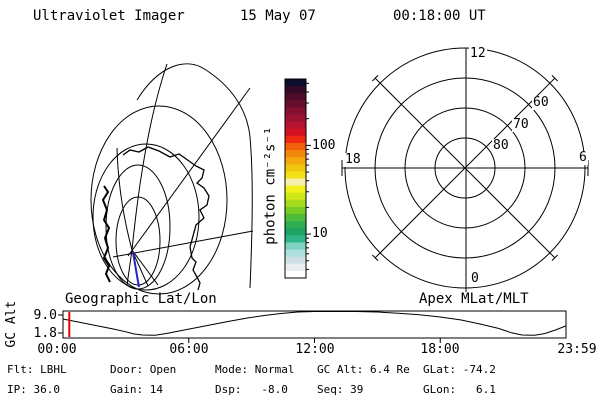 This screenshot has height=400, width=600. What do you see at coordinates (475, 279) in the screenshot?
I see `mlt-label-0: 0` at bounding box center [475, 279].